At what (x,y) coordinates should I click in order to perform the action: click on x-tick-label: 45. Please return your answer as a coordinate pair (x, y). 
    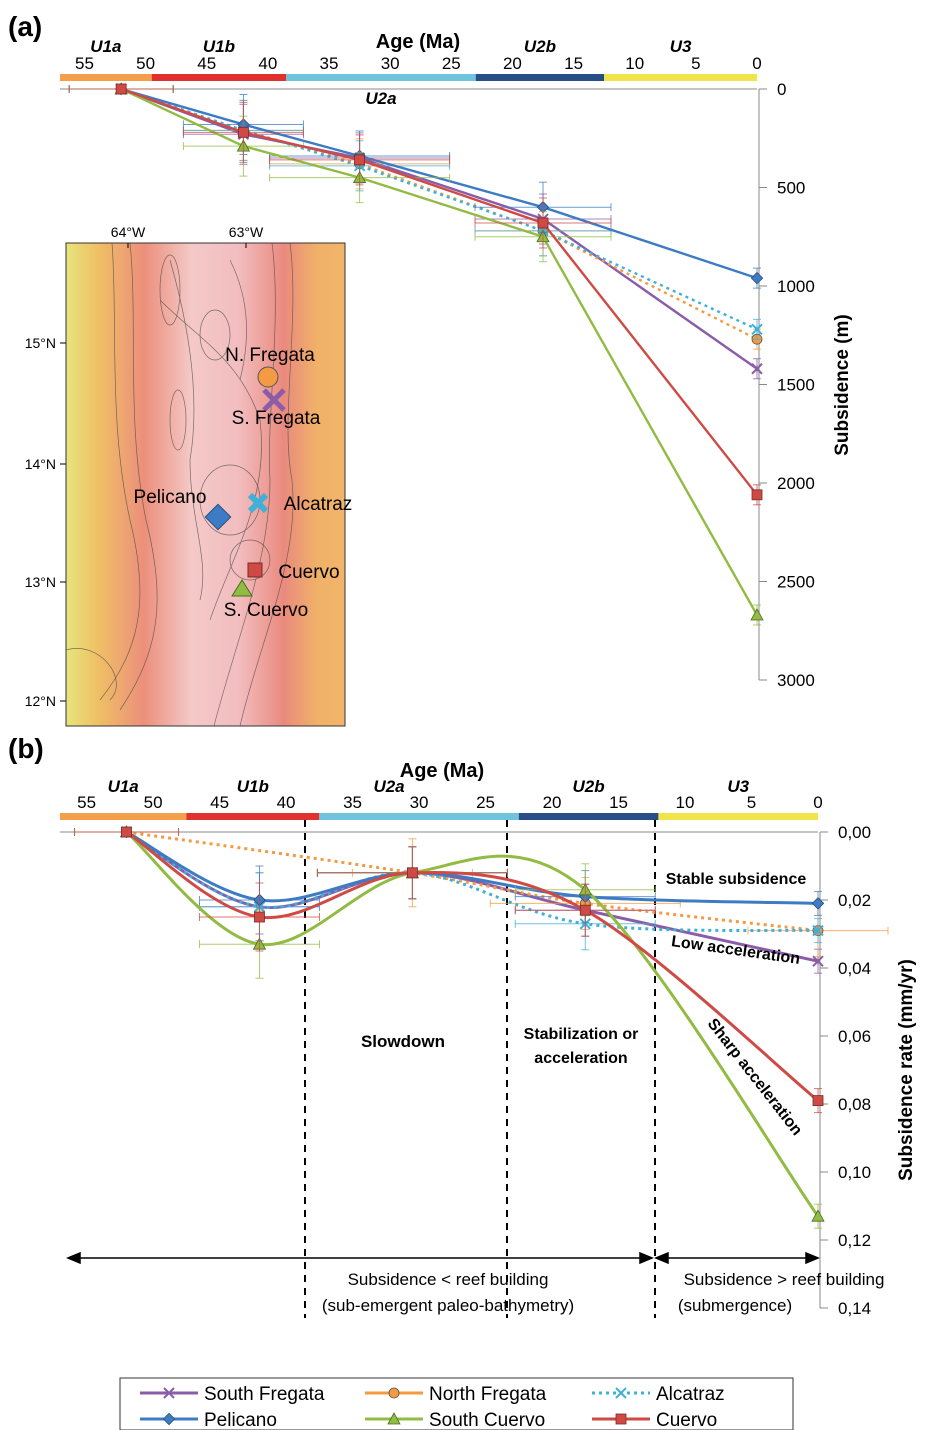
    Looking at the image, I should click on (206, 63).